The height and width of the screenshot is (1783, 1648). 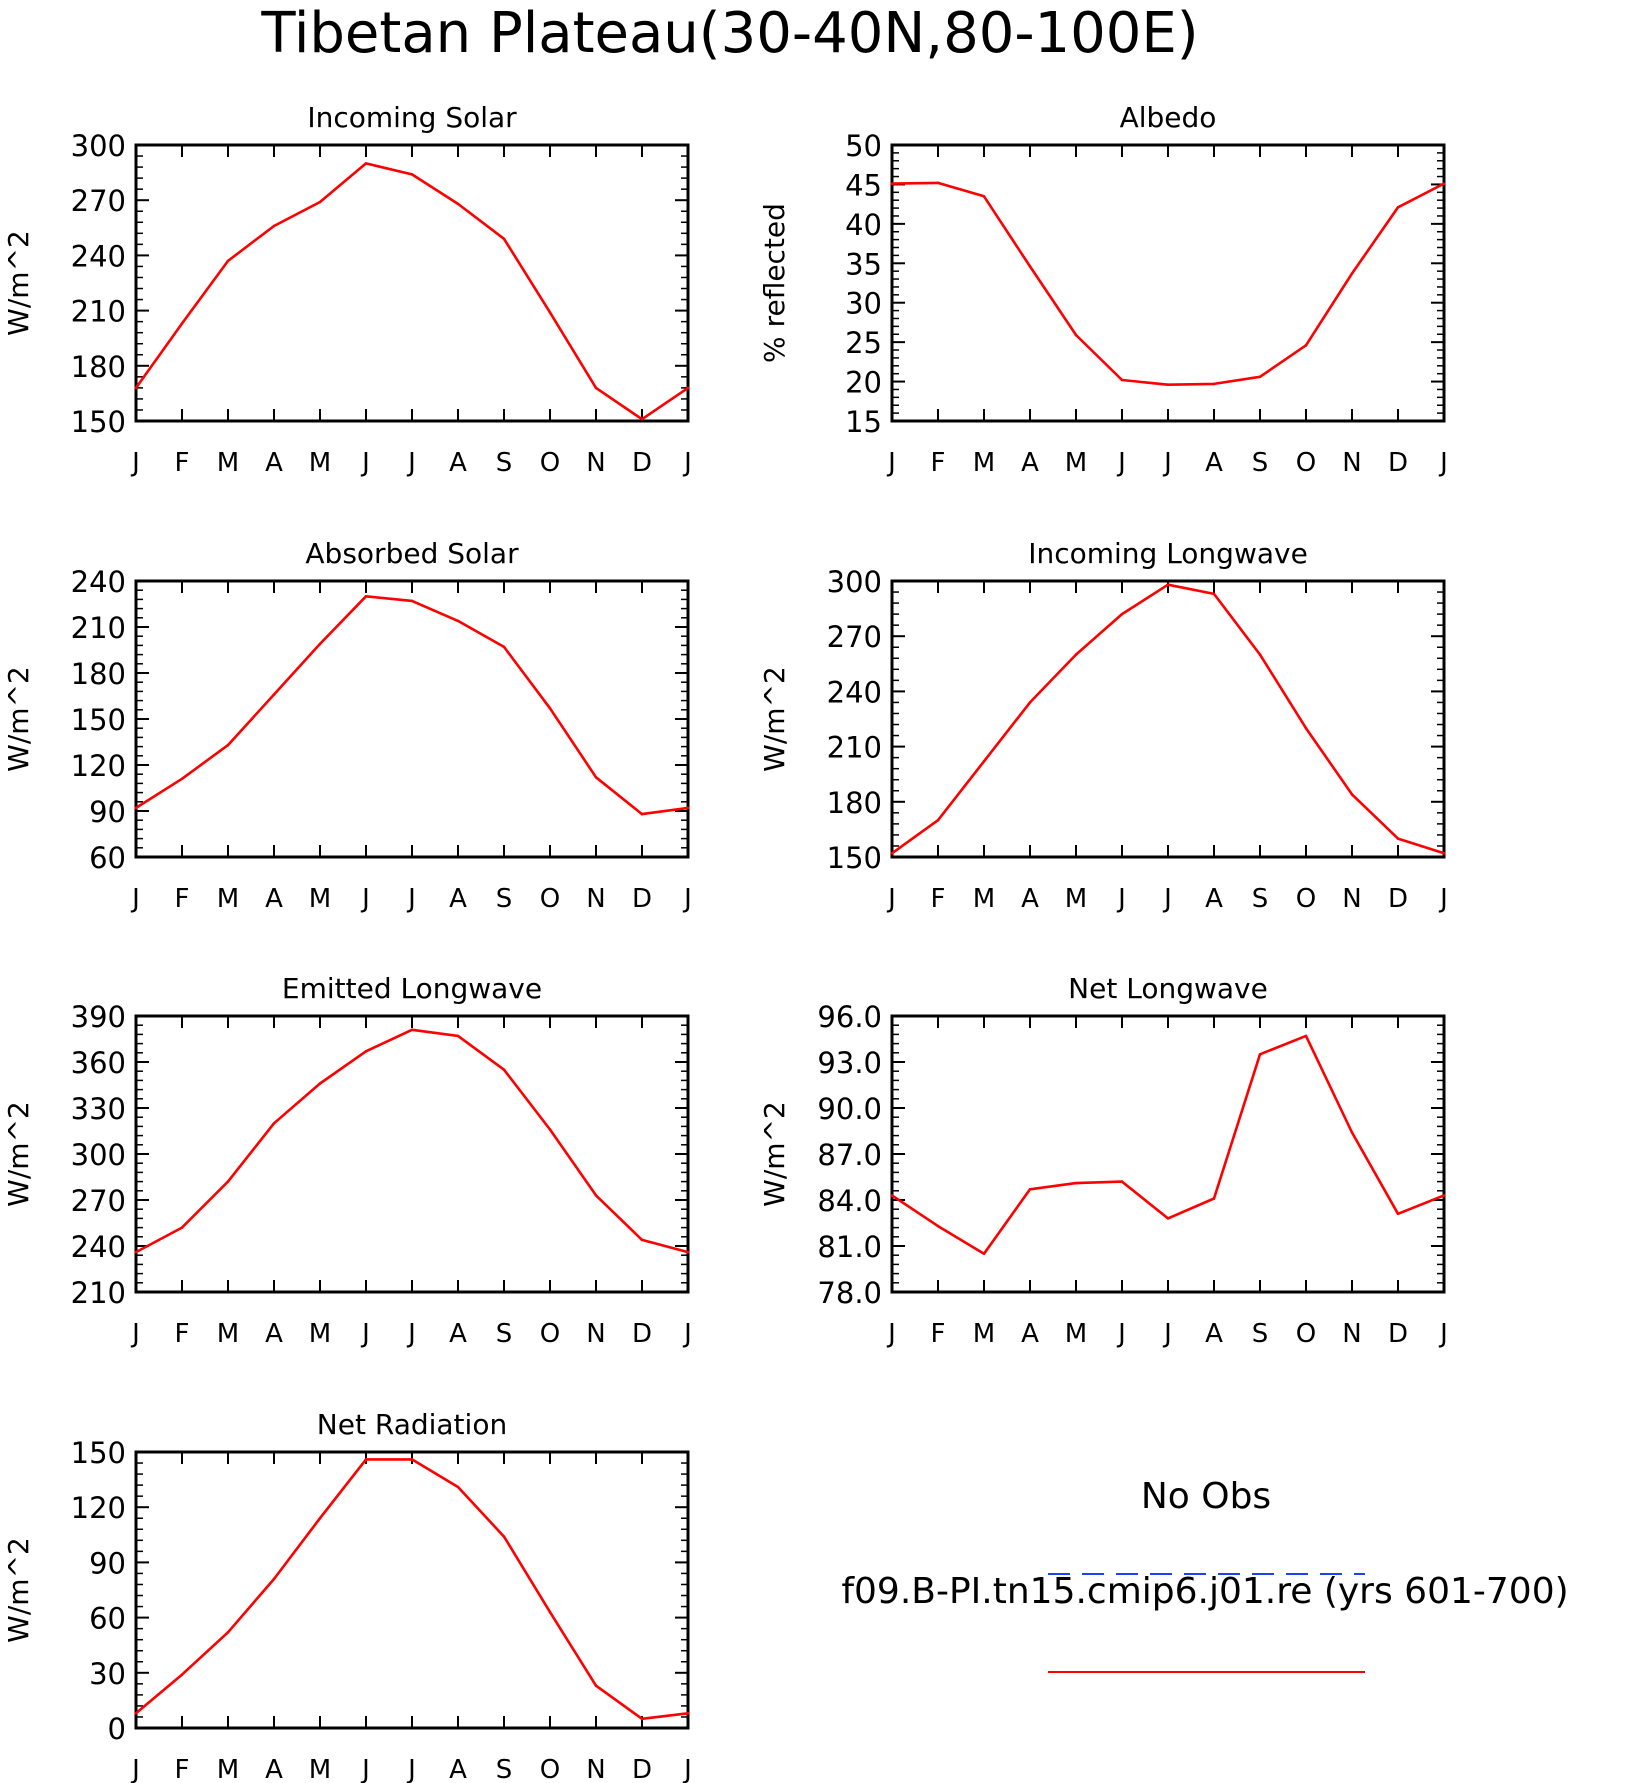 What do you see at coordinates (98, 1155) in the screenshot?
I see `y-tick-label: 300` at bounding box center [98, 1155].